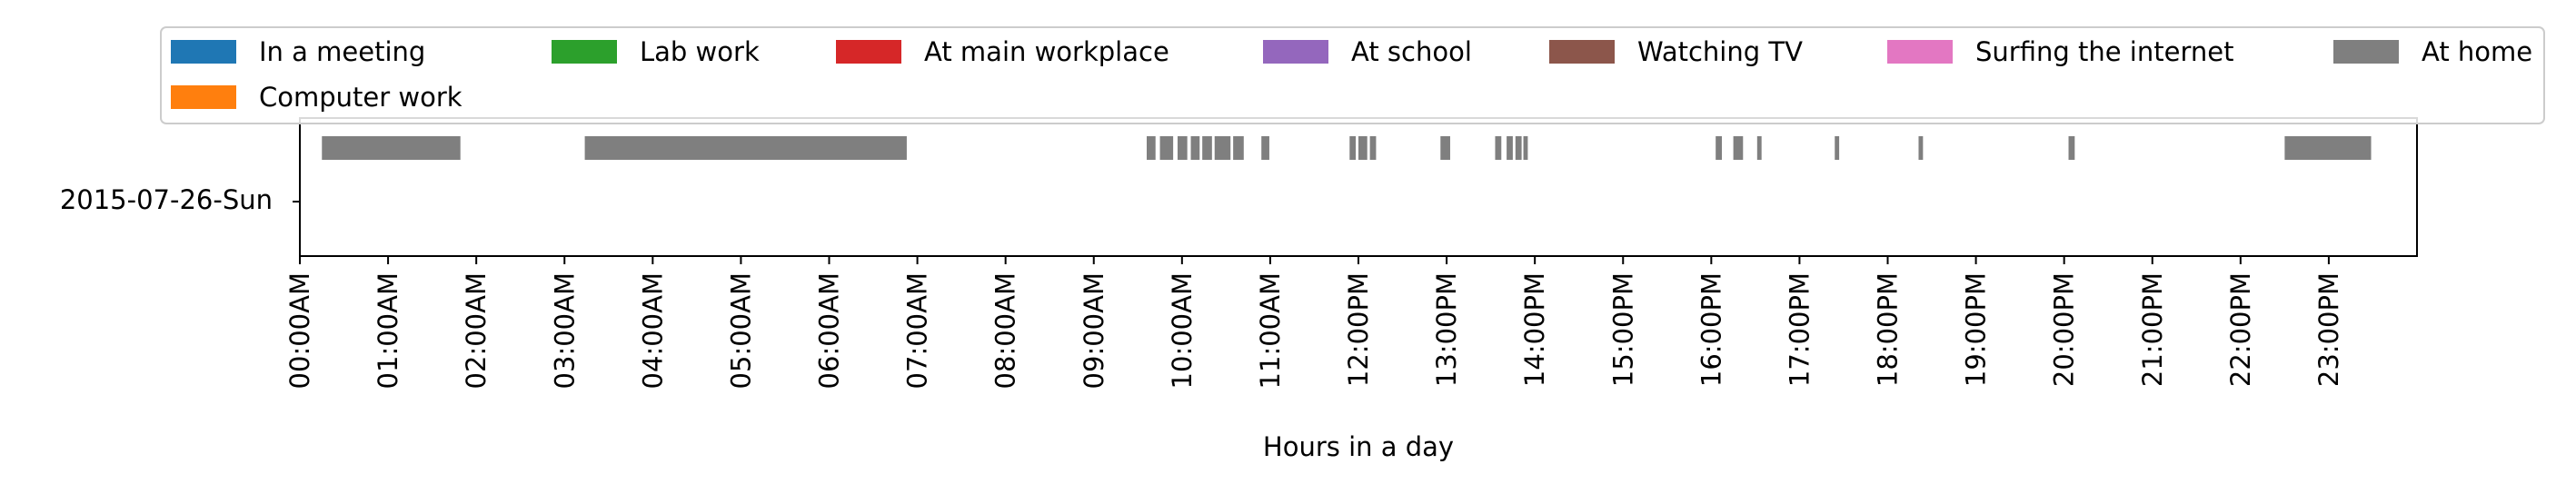 This screenshot has height=494, width=2576. What do you see at coordinates (1582, 52) in the screenshot?
I see `legend-swatch-watching-tv` at bounding box center [1582, 52].